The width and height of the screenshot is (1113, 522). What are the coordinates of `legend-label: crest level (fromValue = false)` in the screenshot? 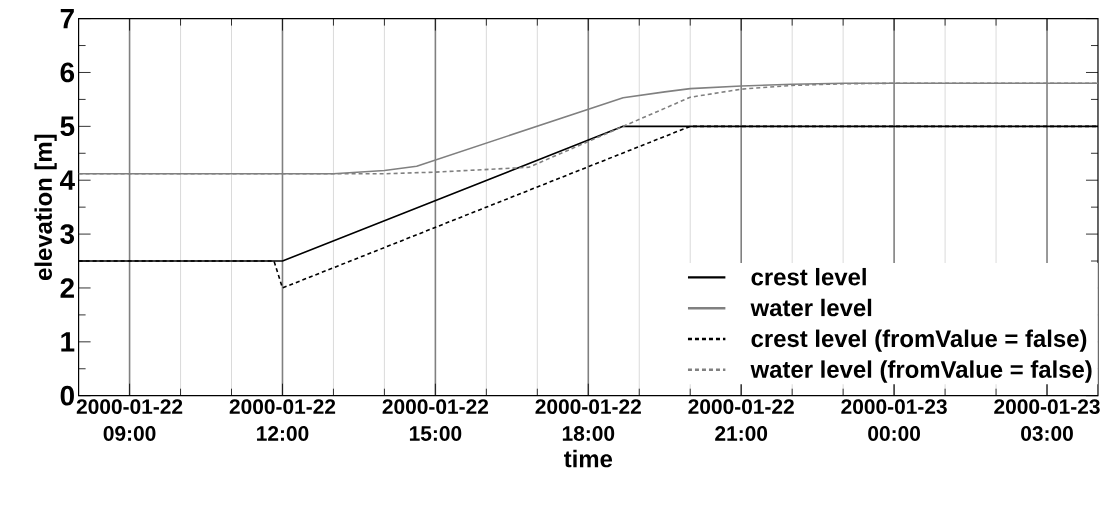 It's located at (919, 340).